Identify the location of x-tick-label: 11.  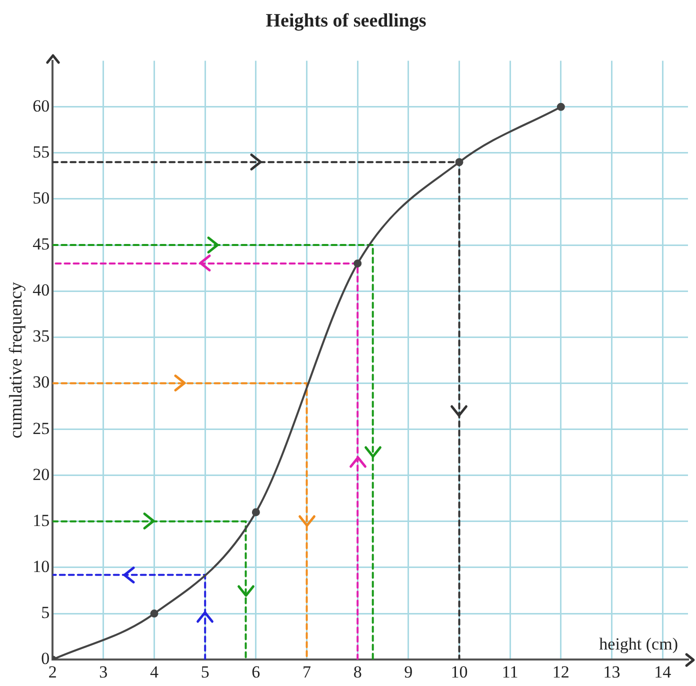
(510, 672).